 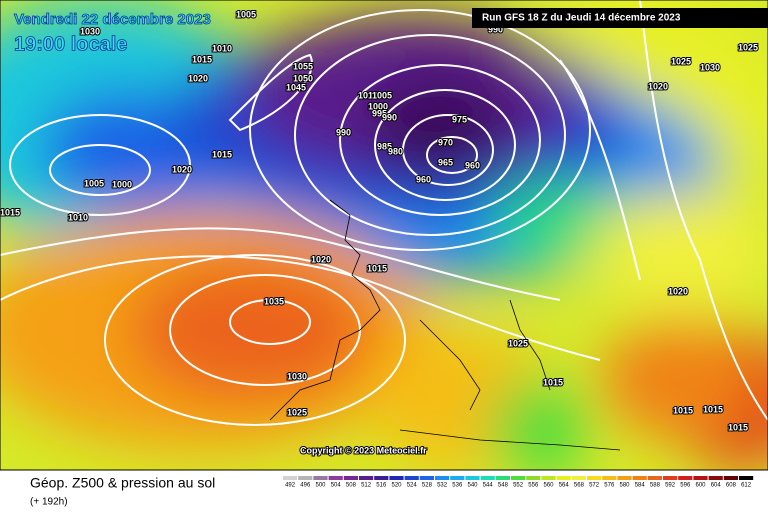 What do you see at coordinates (290, 486) in the screenshot?
I see `scale-label: 492` at bounding box center [290, 486].